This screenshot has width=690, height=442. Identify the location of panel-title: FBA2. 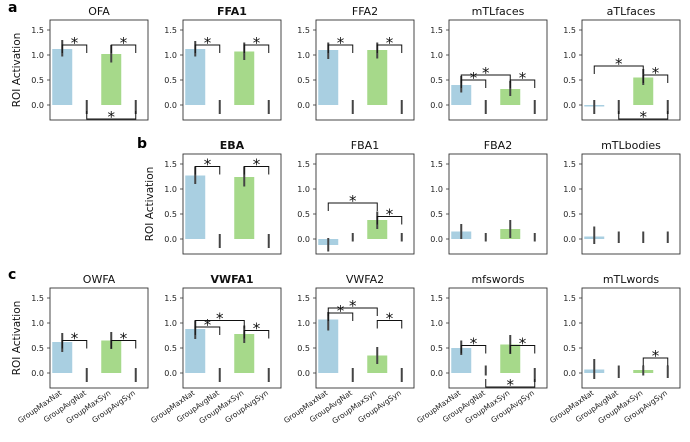
(498, 145).